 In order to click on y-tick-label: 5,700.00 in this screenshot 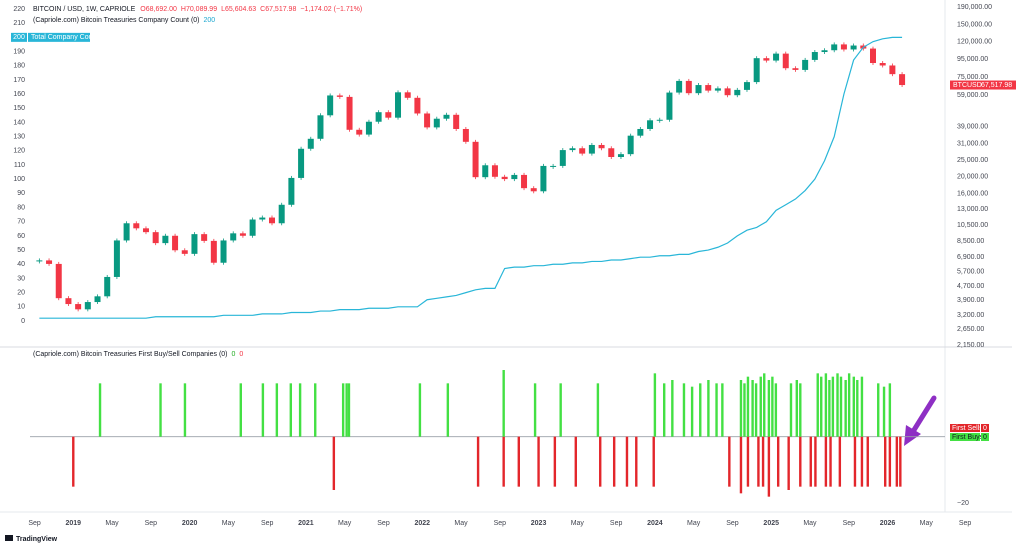, I will do `click(970, 271)`.